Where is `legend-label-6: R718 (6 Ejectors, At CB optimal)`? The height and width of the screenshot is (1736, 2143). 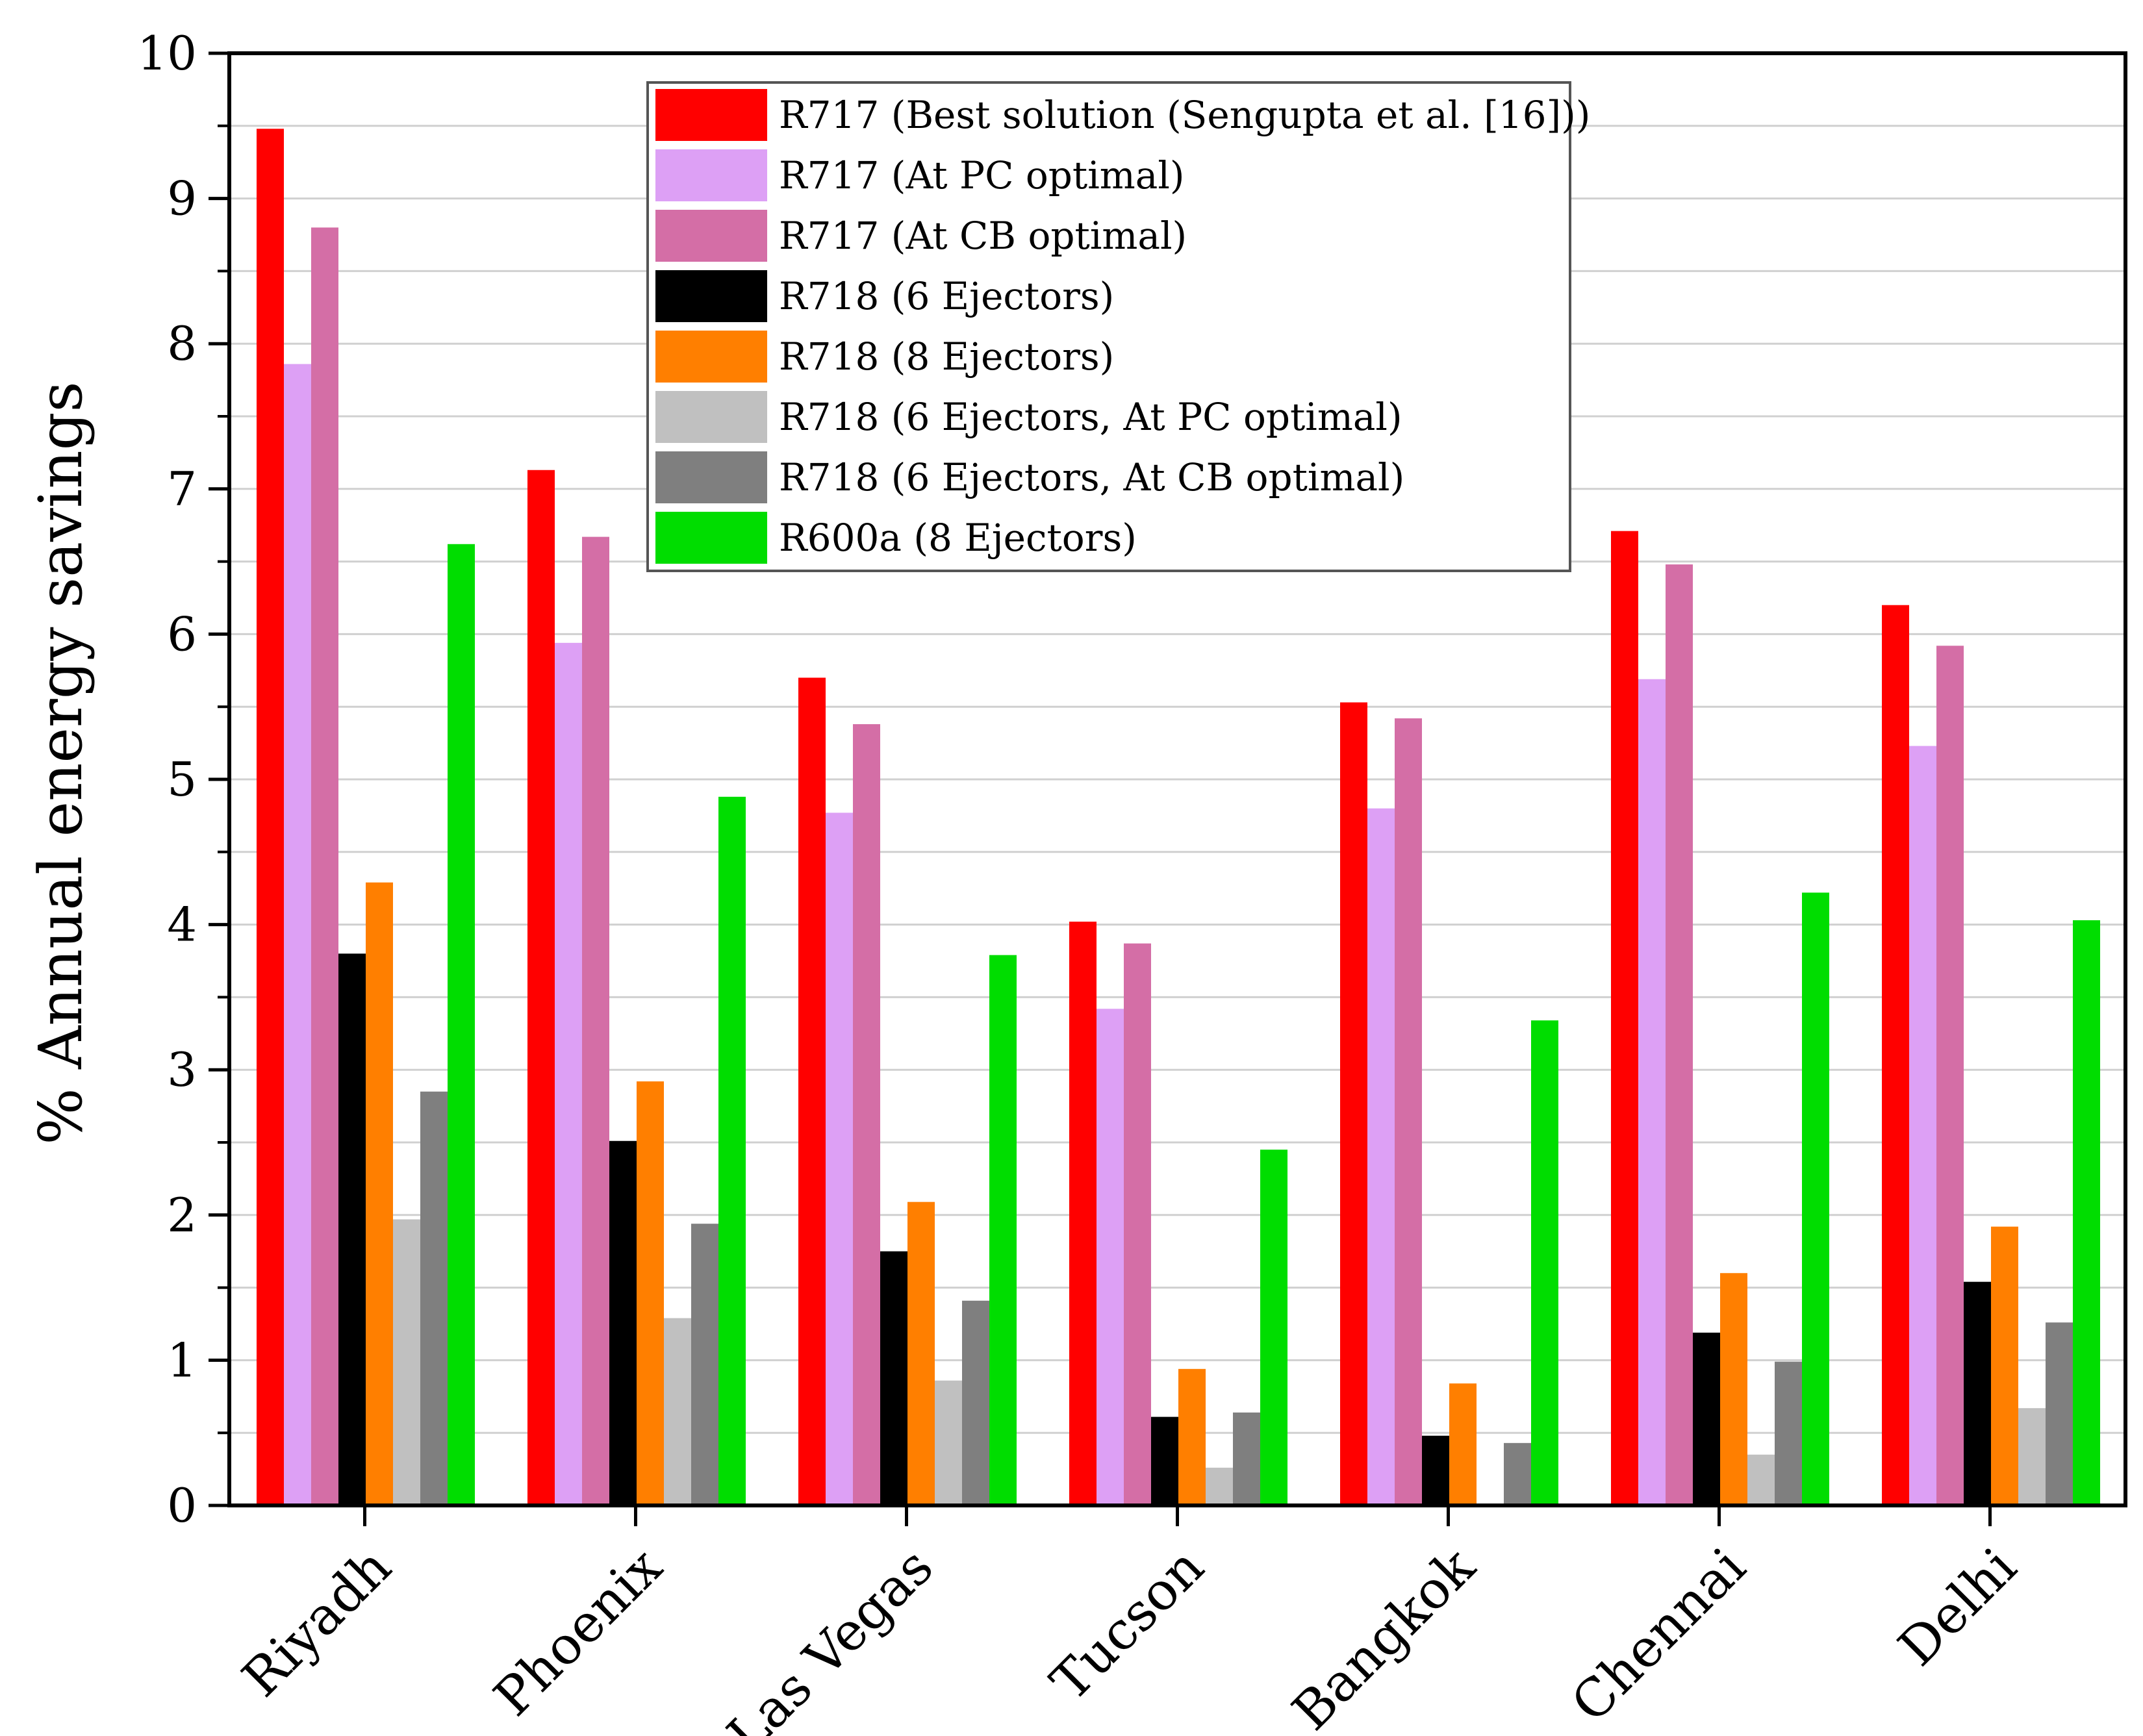
legend-label-6: R718 (6 Ejectors, At CB optimal) is located at coordinates (1091, 477).